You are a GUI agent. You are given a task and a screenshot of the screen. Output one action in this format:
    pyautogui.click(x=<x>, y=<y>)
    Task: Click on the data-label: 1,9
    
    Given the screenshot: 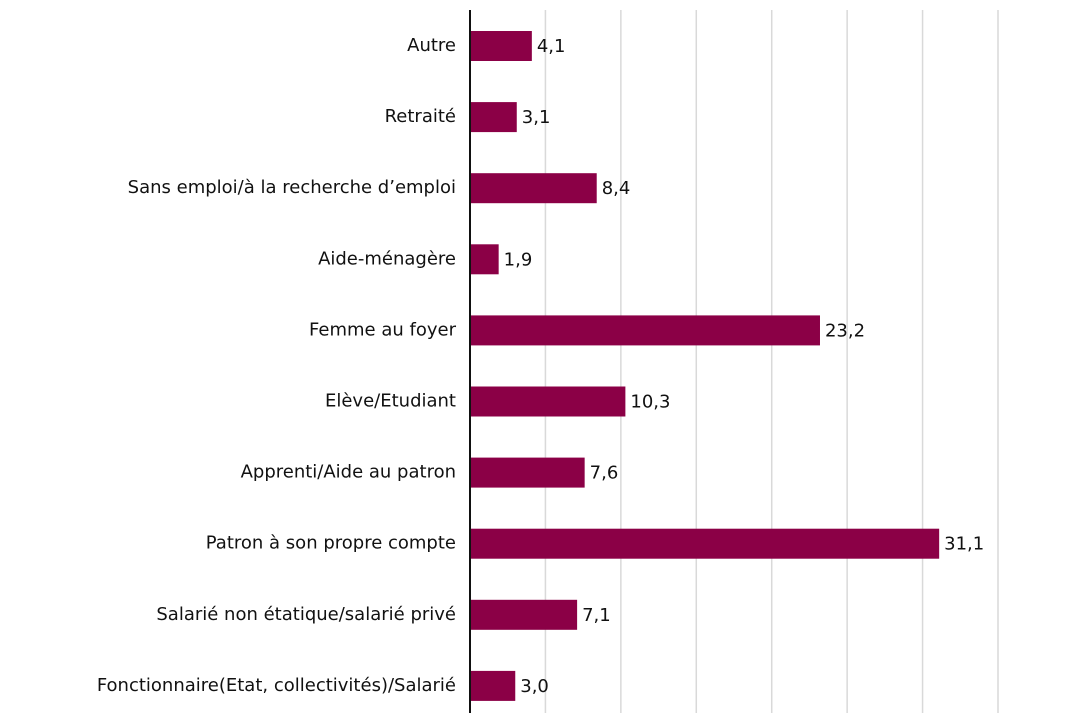 What is the action you would take?
    pyautogui.click(x=518, y=259)
    